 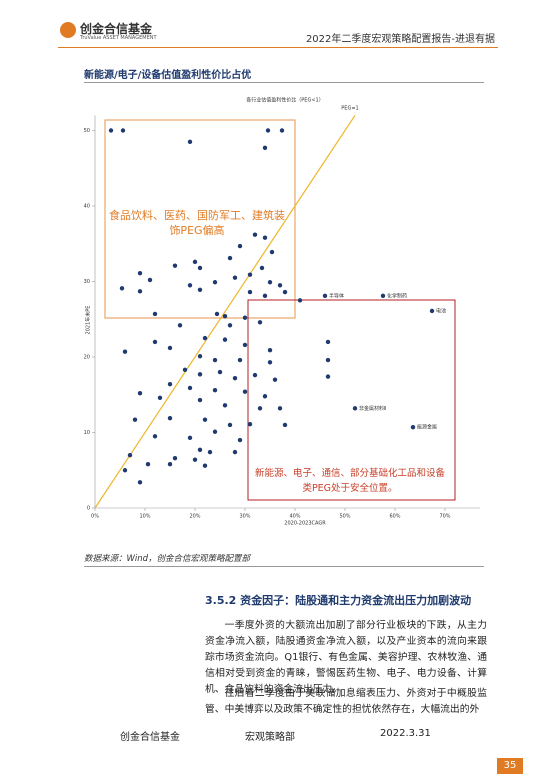 What do you see at coordinates (116, 29) in the screenshot?
I see `logo-cn: 创金合信基金` at bounding box center [116, 29].